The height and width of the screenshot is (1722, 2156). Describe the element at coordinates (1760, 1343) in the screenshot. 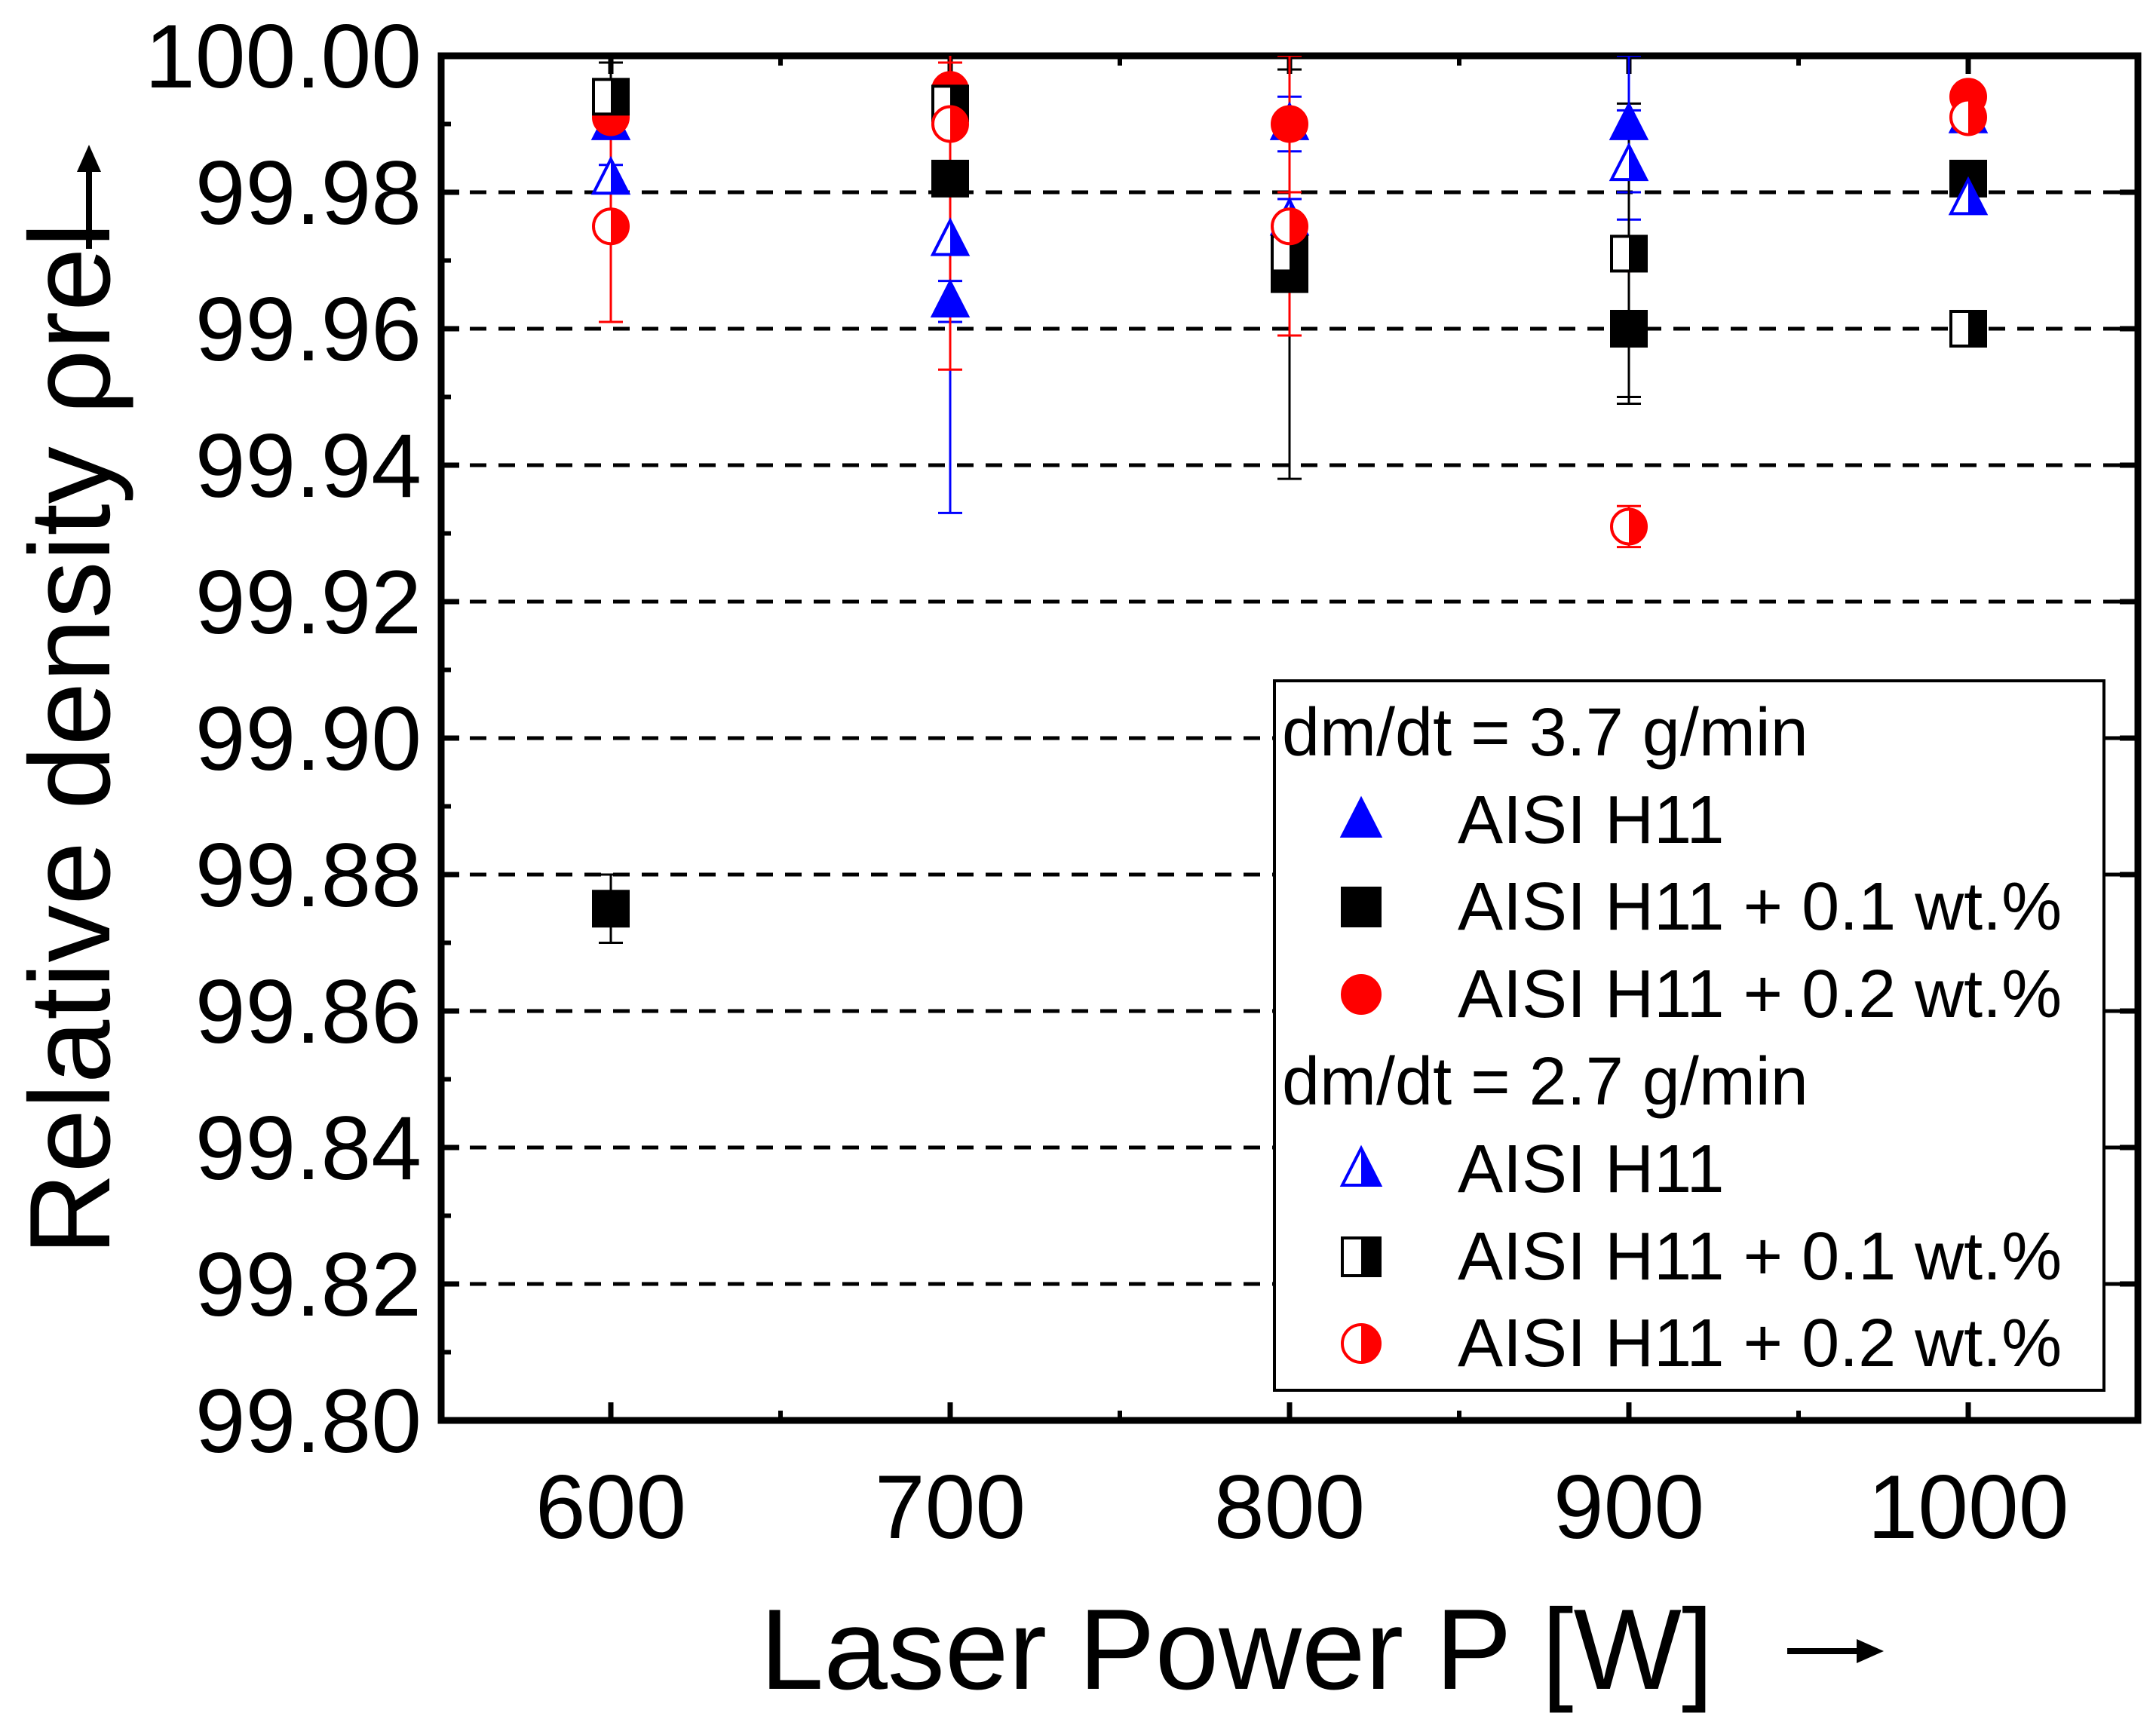

I see `legend-label-h11-02-27: AISI H11 + 0.2 wt.%` at that location.